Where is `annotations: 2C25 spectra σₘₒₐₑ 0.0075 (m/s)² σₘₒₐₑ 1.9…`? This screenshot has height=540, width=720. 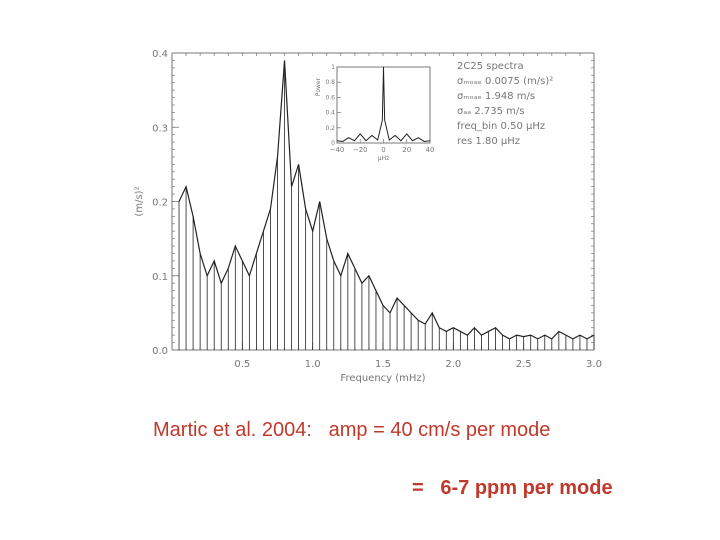
annotations: 2C25 spectra σₘₒₐₑ 0.0075 (m/s)² σₘₒₐₑ 1.9… is located at coordinates (505, 104).